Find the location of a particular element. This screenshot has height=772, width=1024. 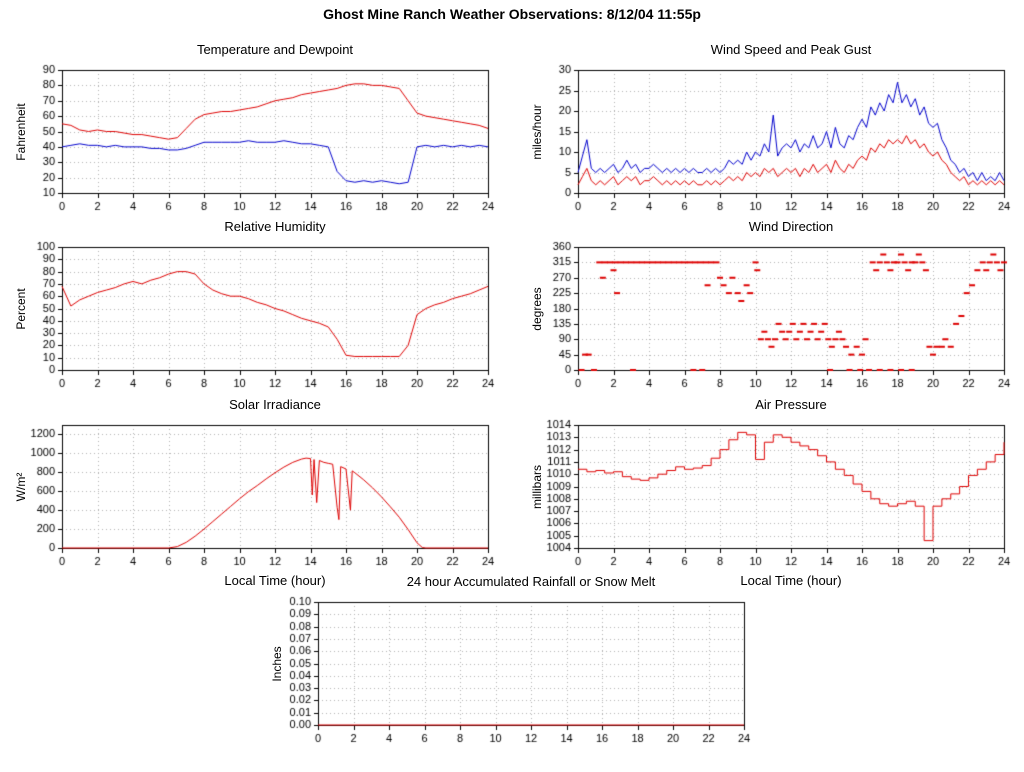

plot-area-solar-irradiance is located at coordinates (252, 494).